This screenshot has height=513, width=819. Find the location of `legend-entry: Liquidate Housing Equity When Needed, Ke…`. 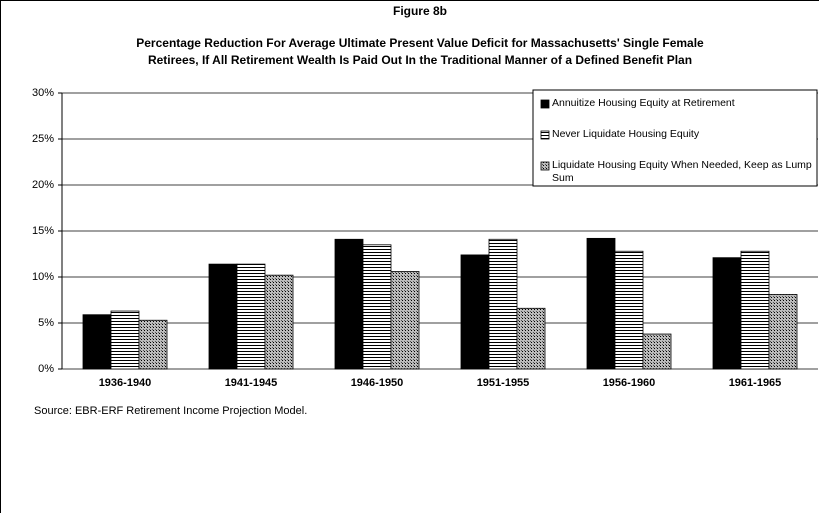

legend-entry: Liquidate Housing Equity When Needed, Ke… is located at coordinates (682, 171).